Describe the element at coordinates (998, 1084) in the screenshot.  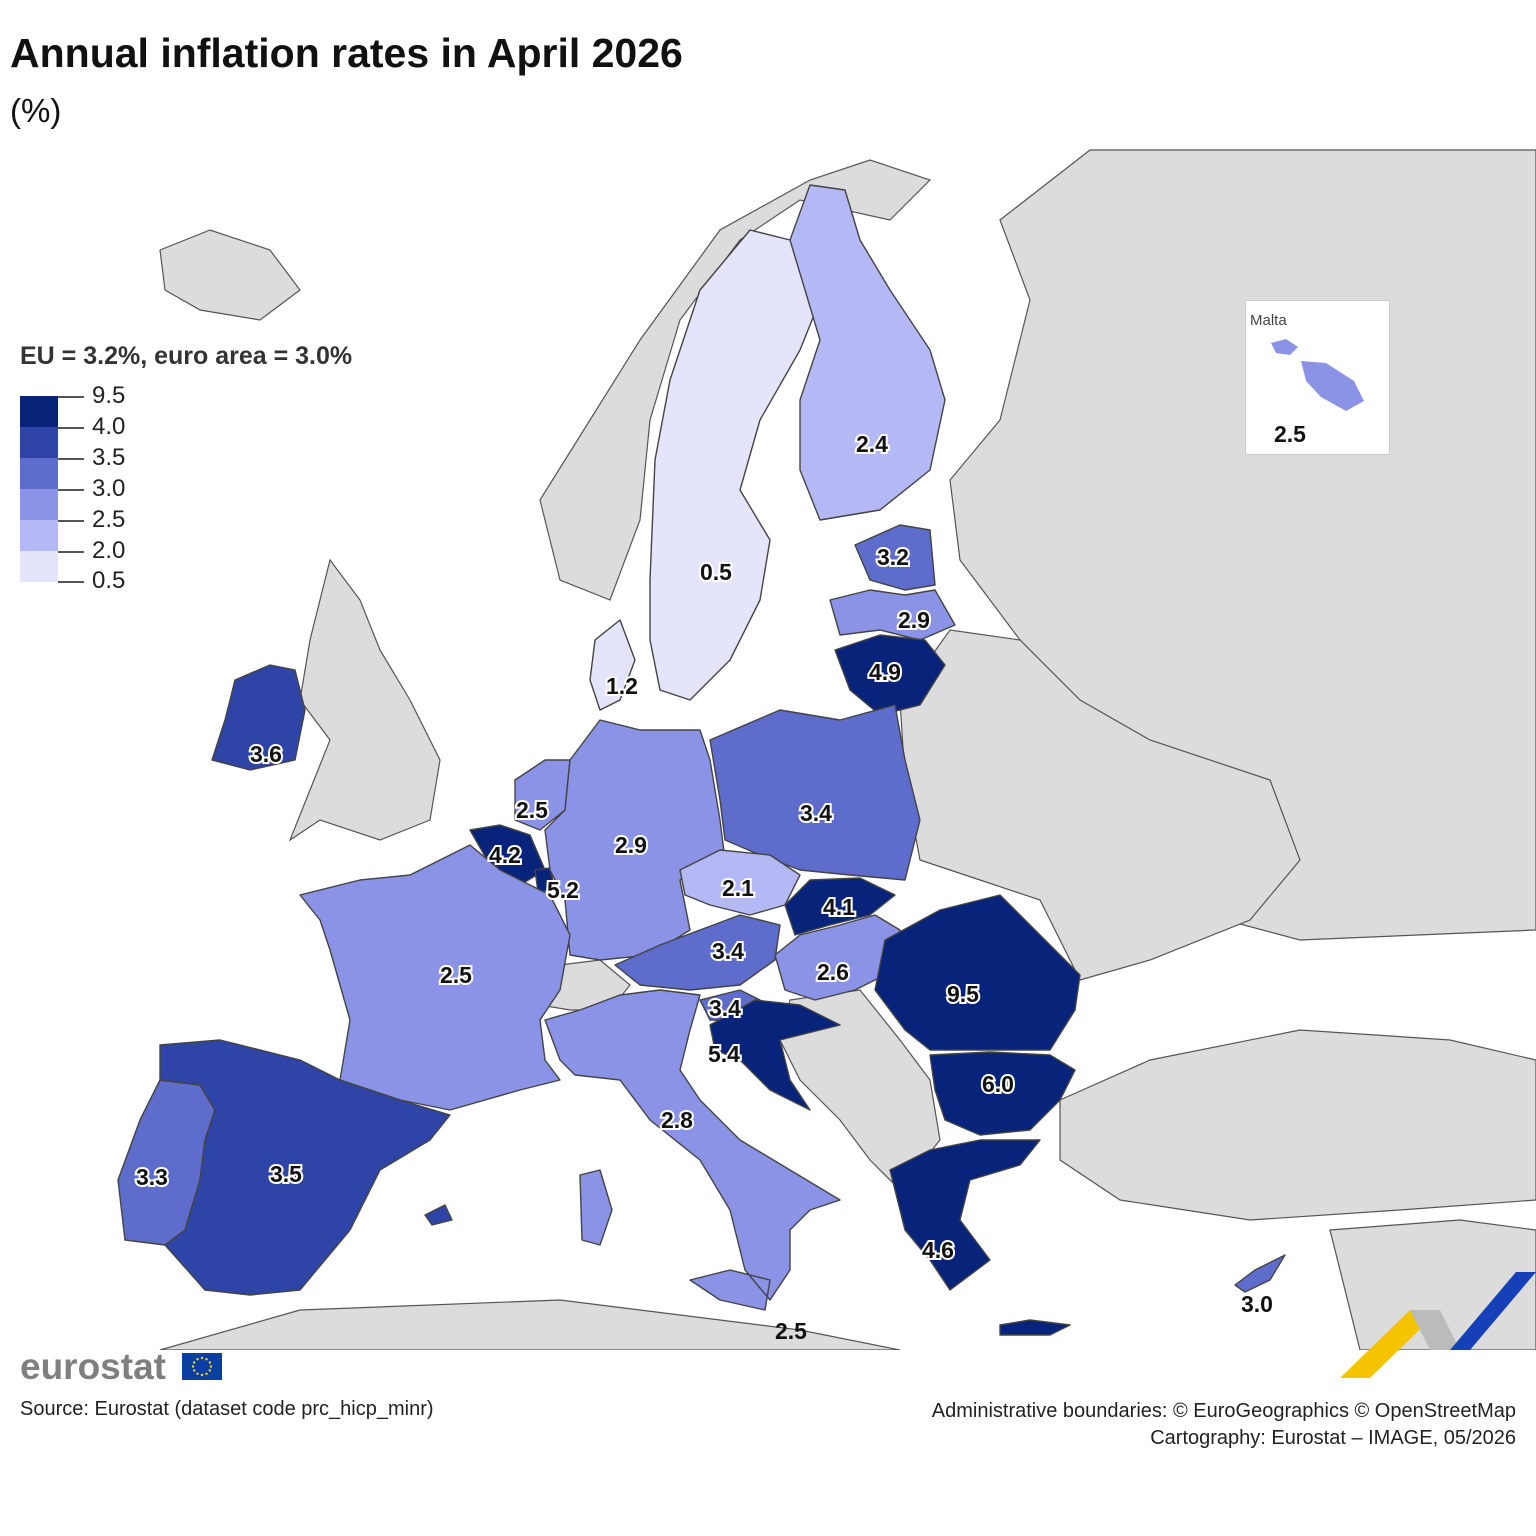
I see `label-bulgaria: 6.0` at that location.